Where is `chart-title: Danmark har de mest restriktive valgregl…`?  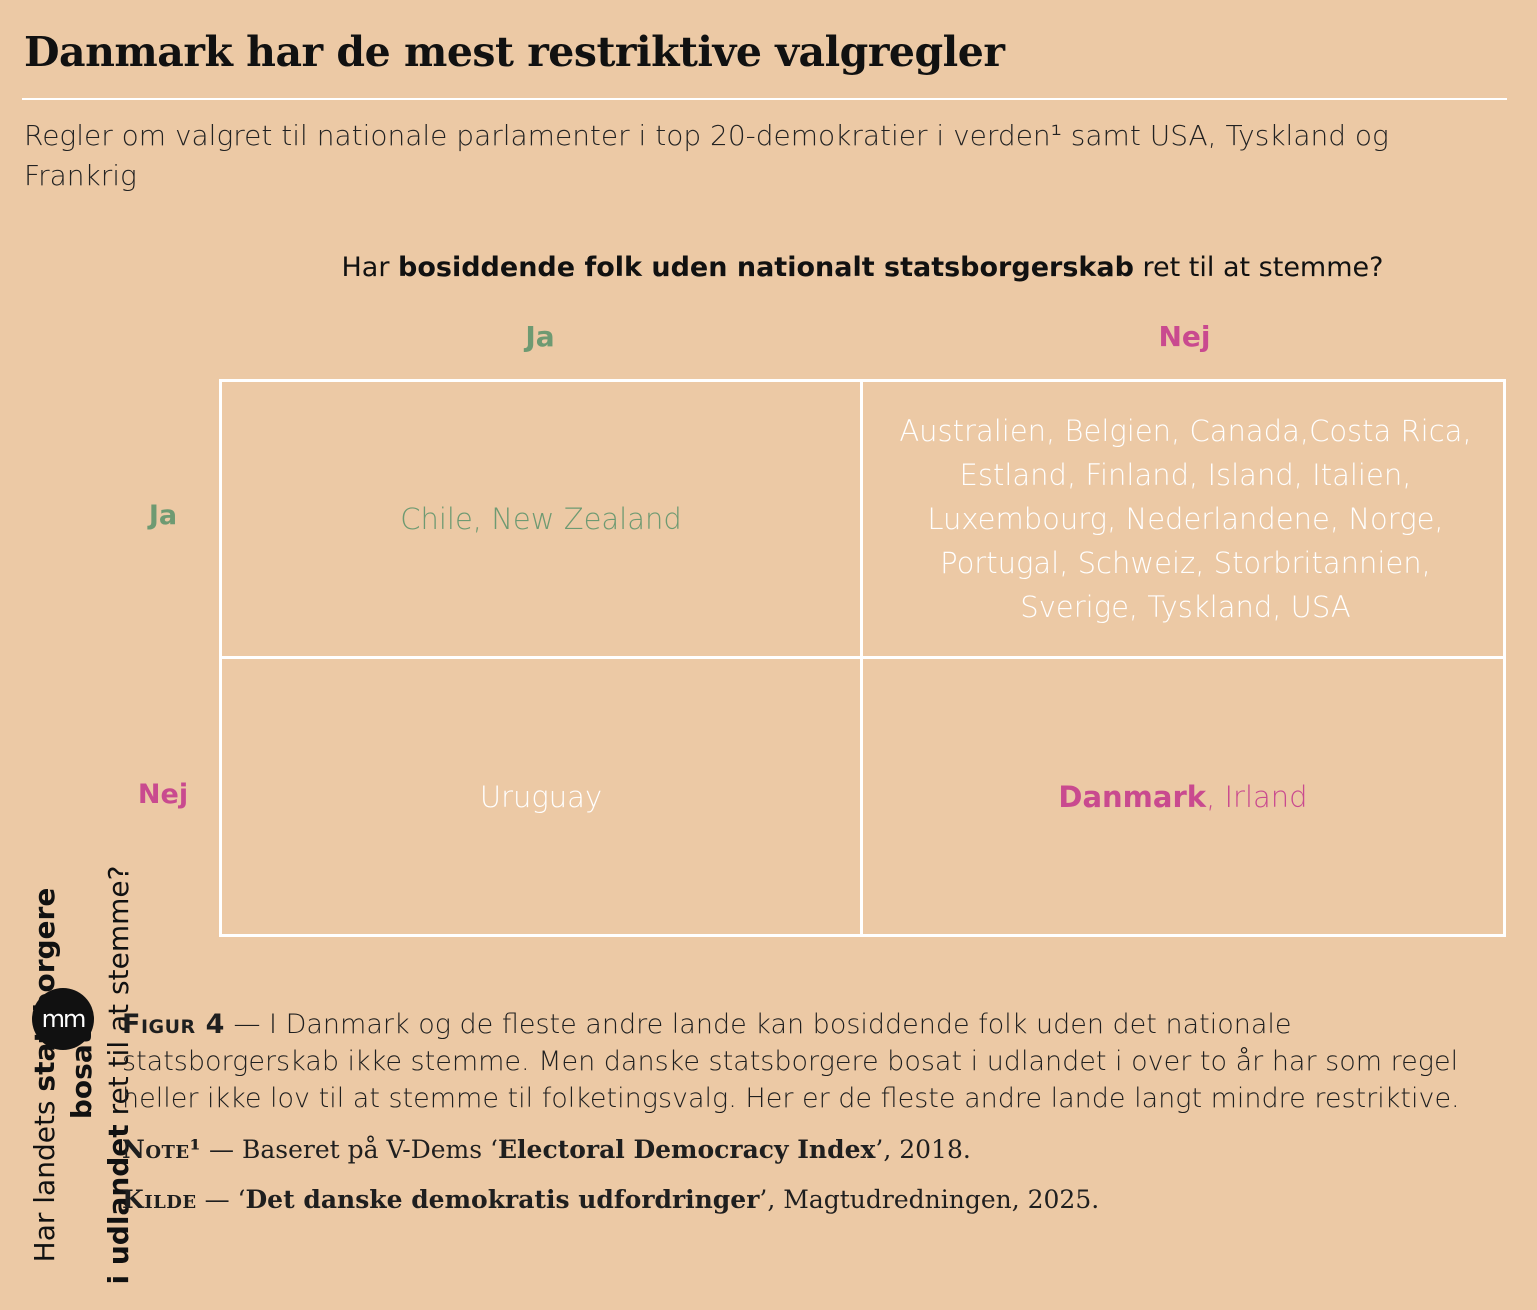
chart-title: Danmark har de mest restriktive valgregl… is located at coordinates (514, 52).